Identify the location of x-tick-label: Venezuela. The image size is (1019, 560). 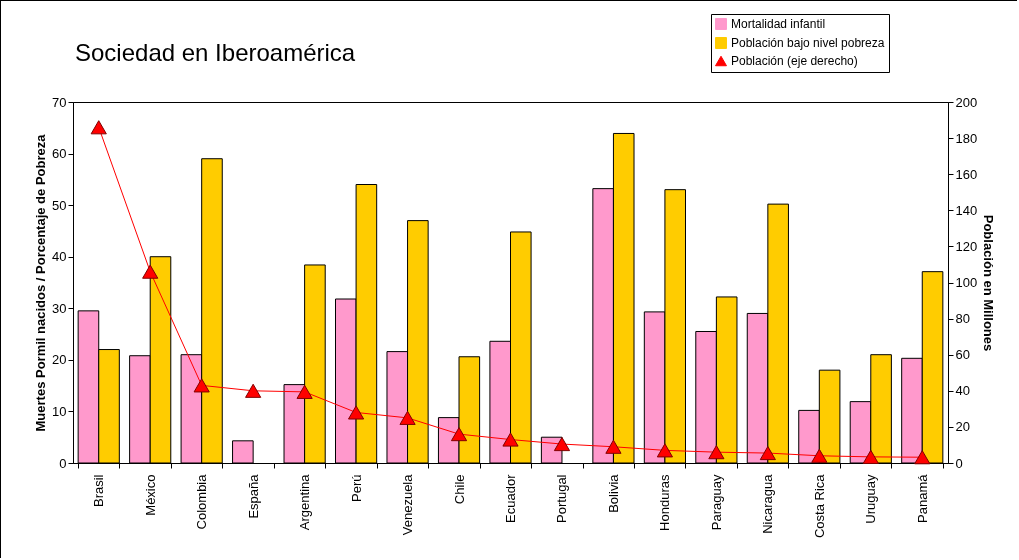
(408, 504).